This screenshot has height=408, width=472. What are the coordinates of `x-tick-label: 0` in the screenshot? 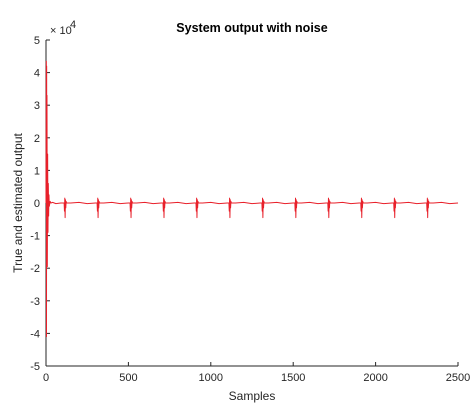 It's located at (46, 378).